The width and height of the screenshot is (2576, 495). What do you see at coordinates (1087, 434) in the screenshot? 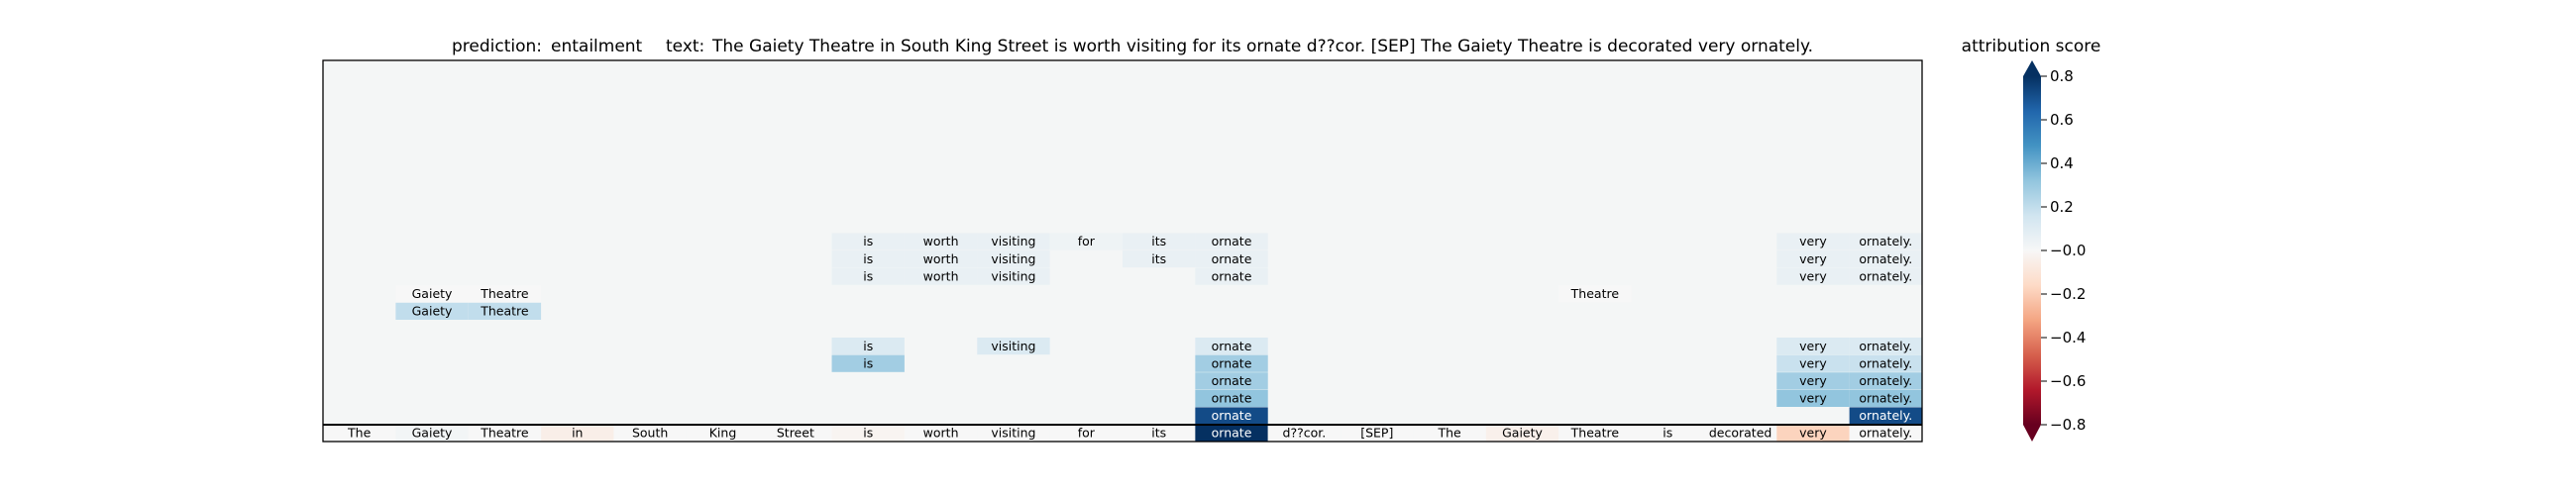
I see `base-token-label: for` at bounding box center [1087, 434].